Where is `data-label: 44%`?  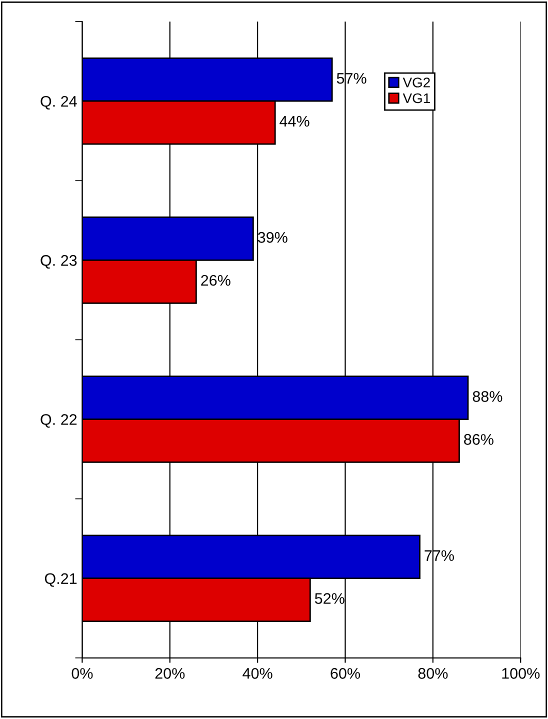
data-label: 44% is located at coordinates (295, 121).